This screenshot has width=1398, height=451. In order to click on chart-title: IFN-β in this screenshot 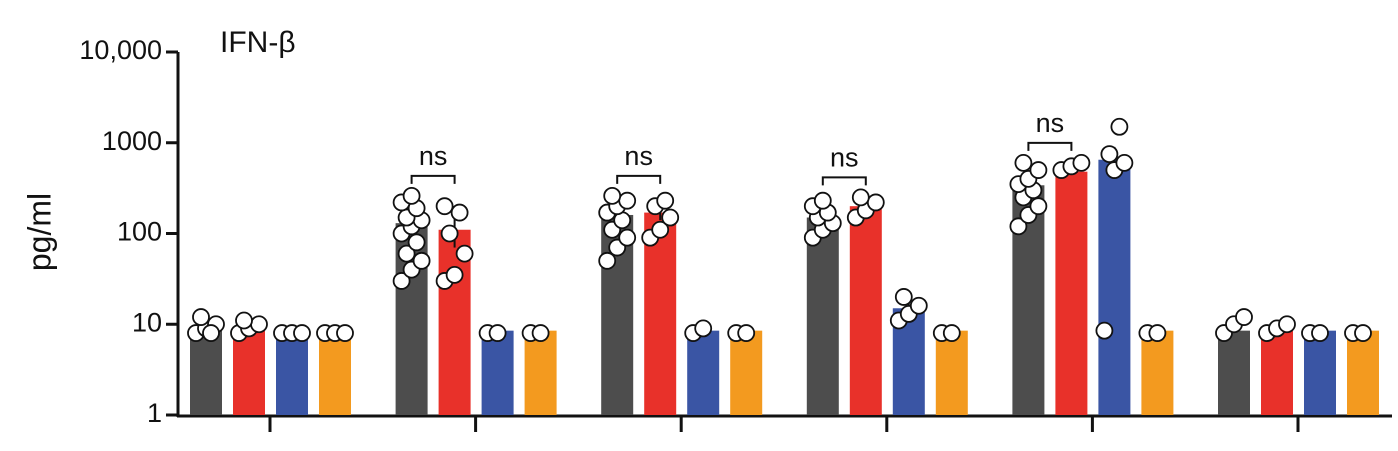, I will do `click(258, 42)`.